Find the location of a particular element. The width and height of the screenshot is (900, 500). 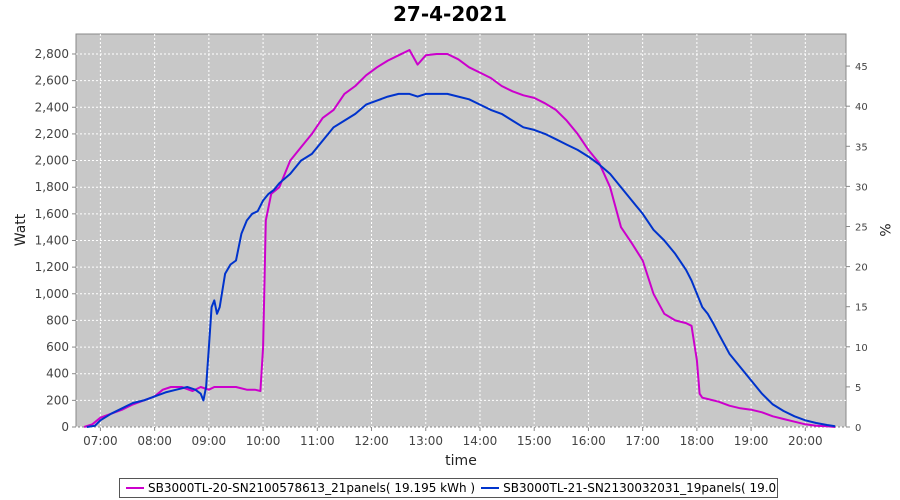

y2-tick-label: 35 is located at coordinates (861, 147).